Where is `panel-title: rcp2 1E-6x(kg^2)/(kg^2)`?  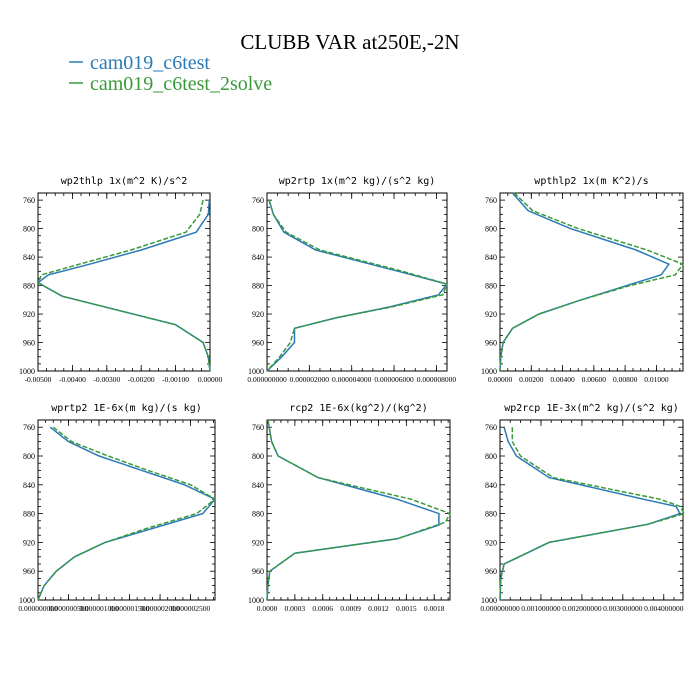
panel-title: rcp2 1E-6x(kg^2)/(kg^2) is located at coordinates (358, 408).